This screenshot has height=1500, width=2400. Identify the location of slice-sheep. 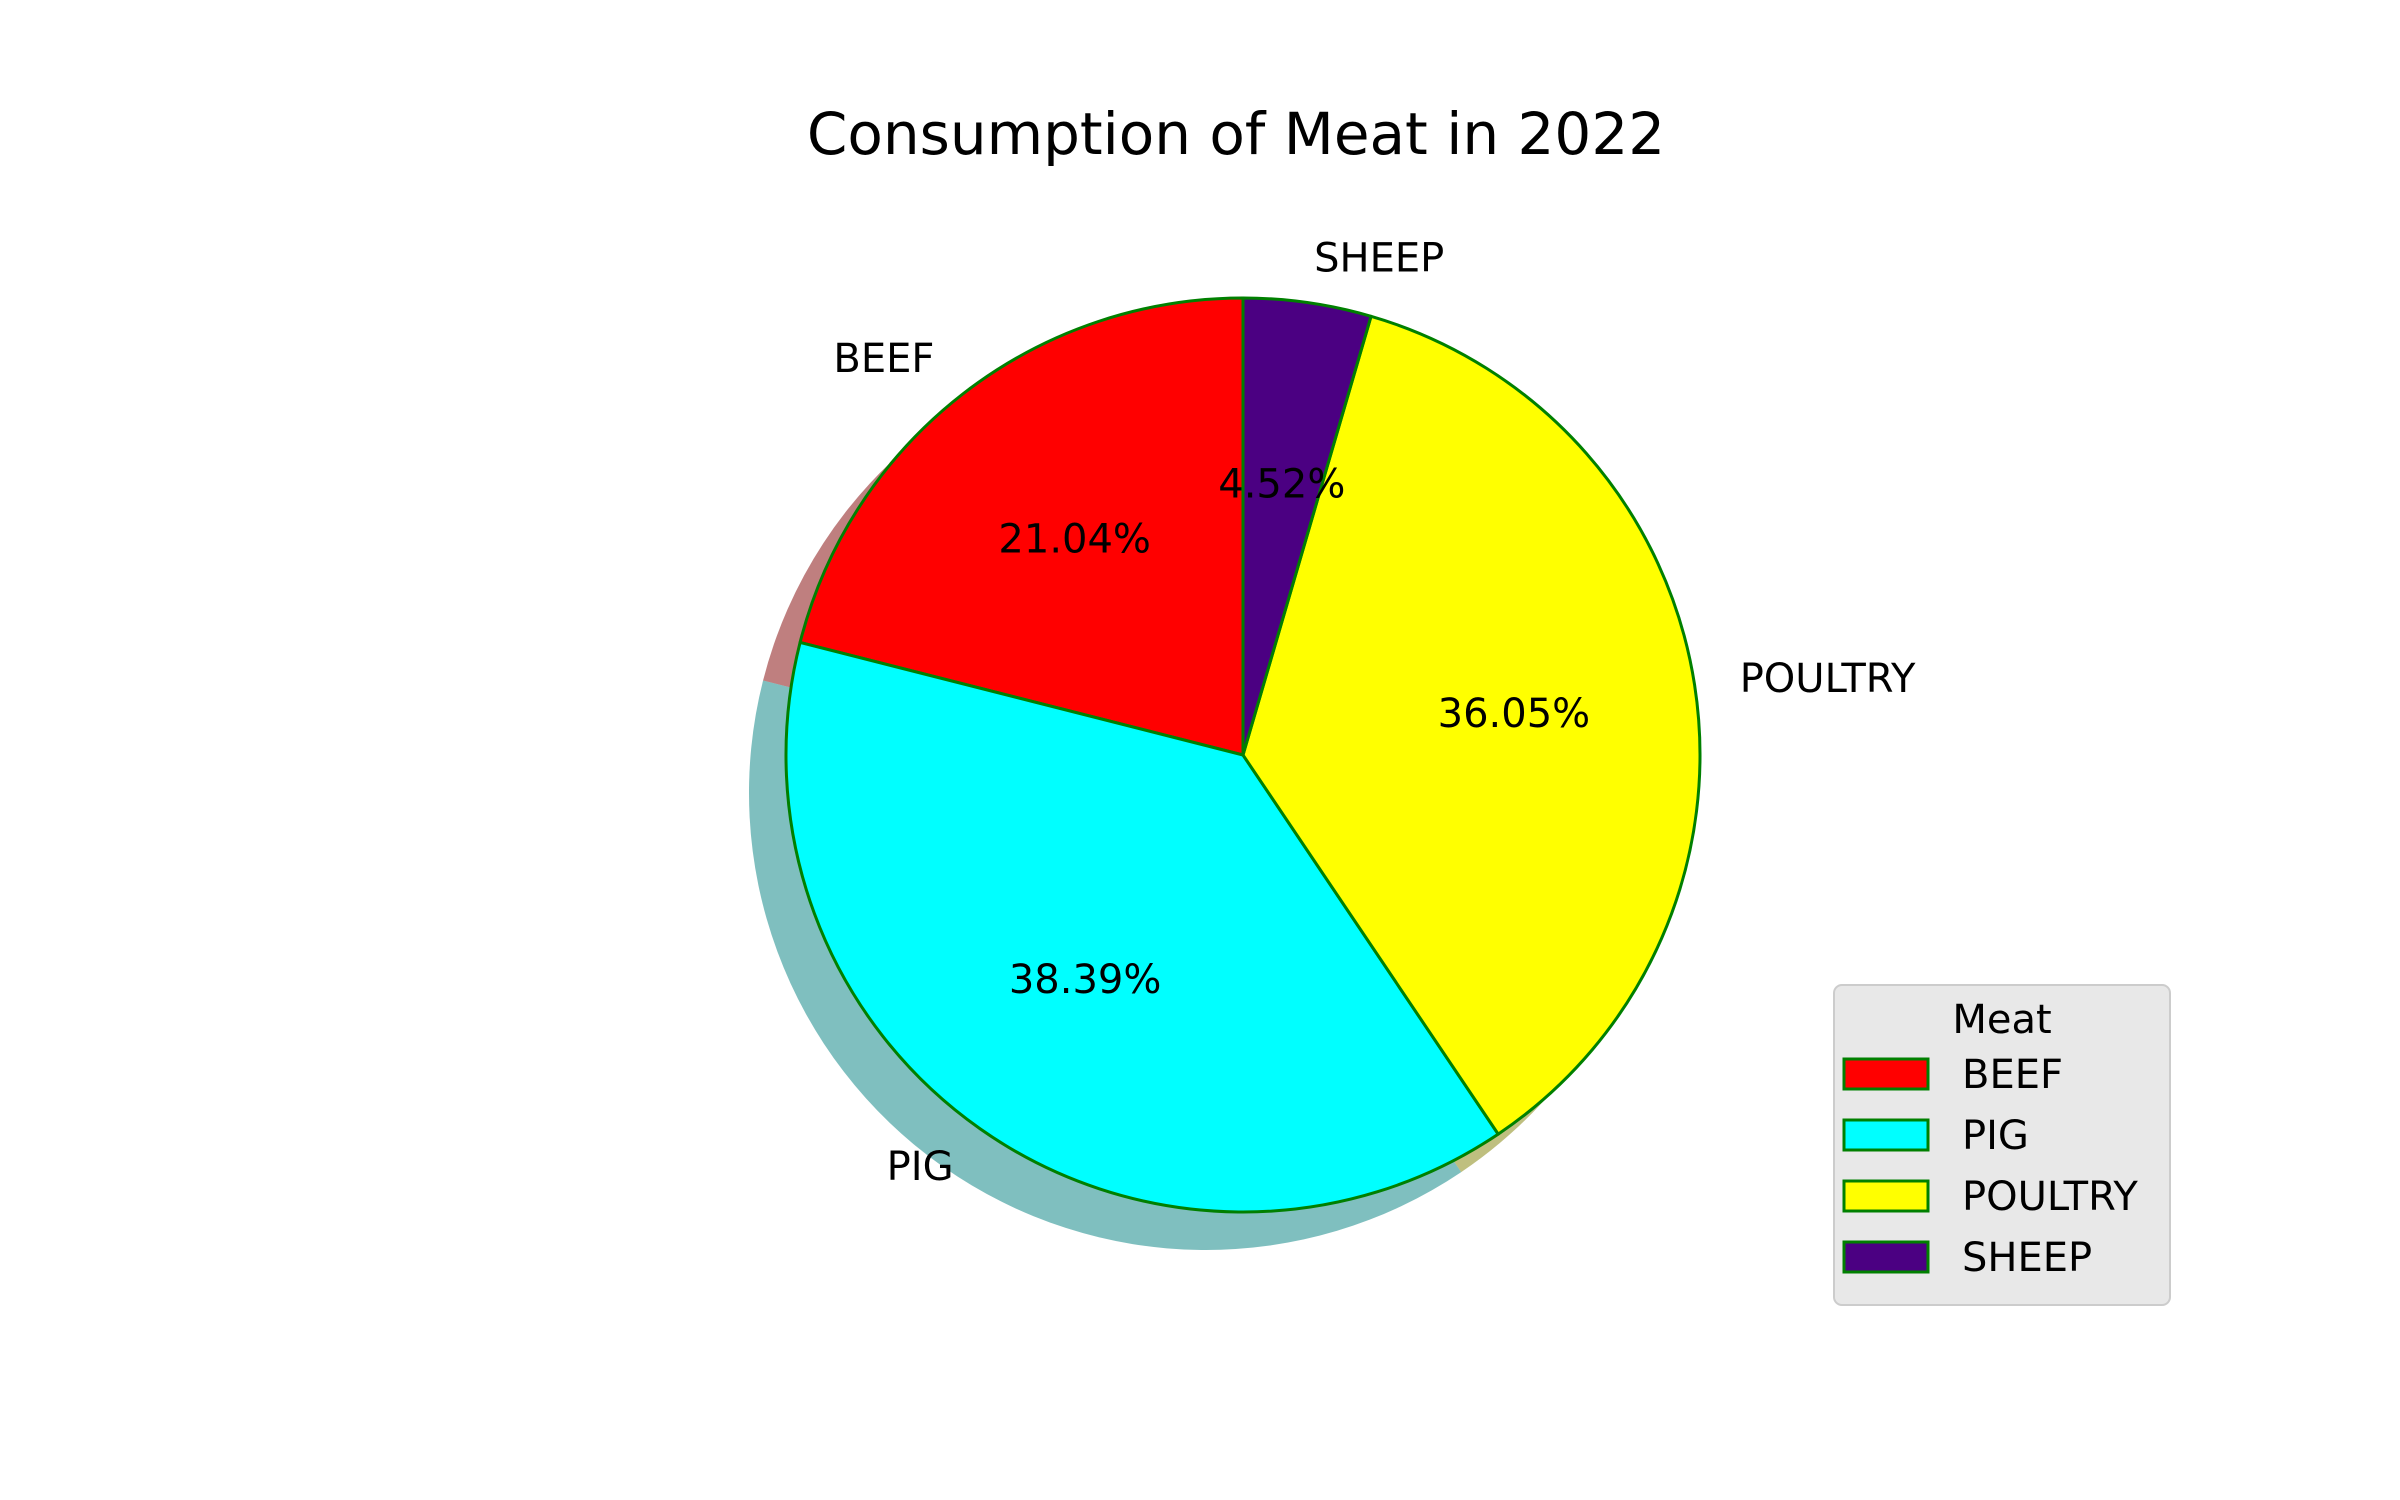
(1307, 526).